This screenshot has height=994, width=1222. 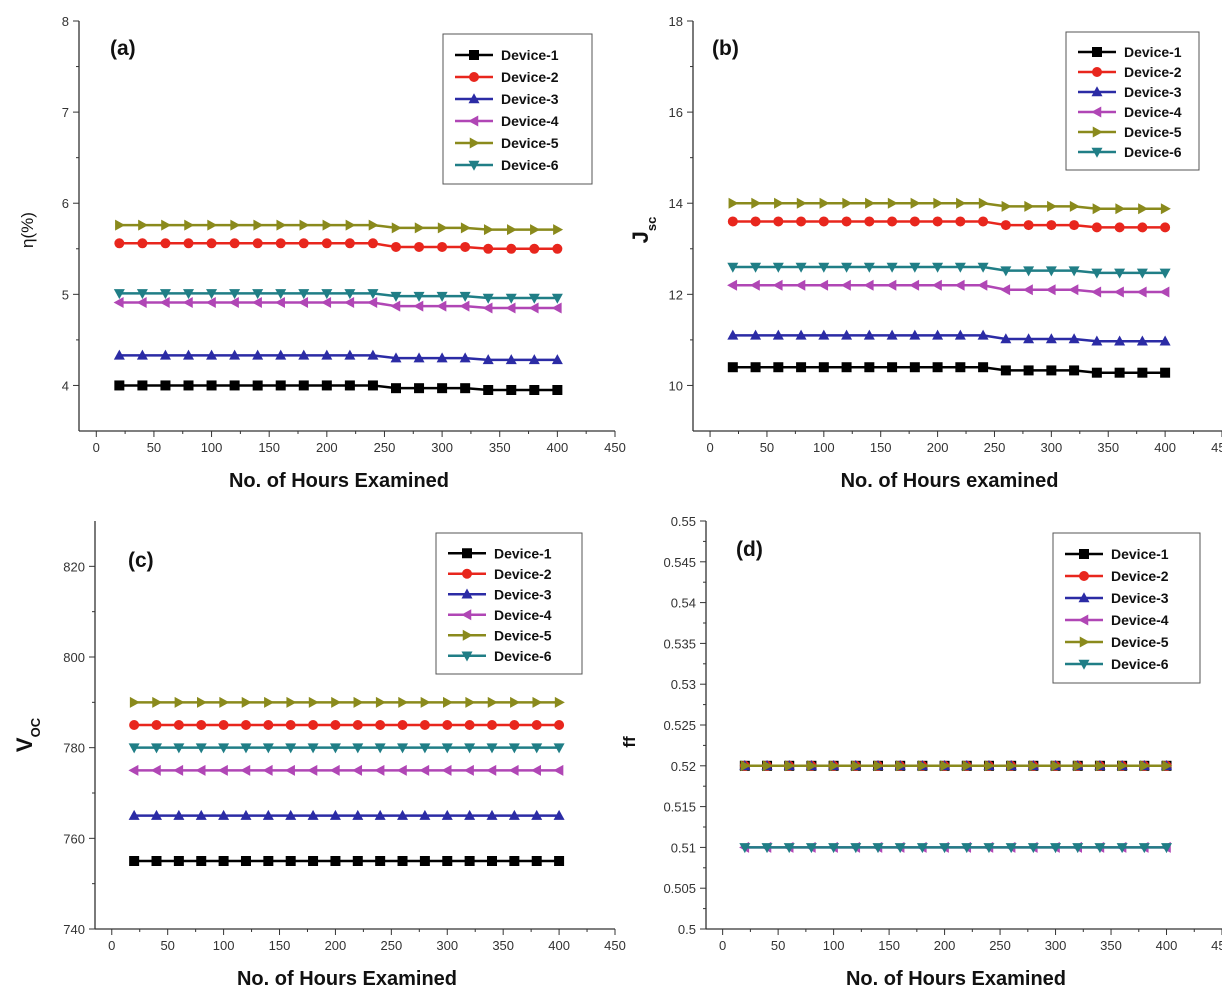 What do you see at coordinates (889, 945) in the screenshot?
I see `x-tick-label: 150` at bounding box center [889, 945].